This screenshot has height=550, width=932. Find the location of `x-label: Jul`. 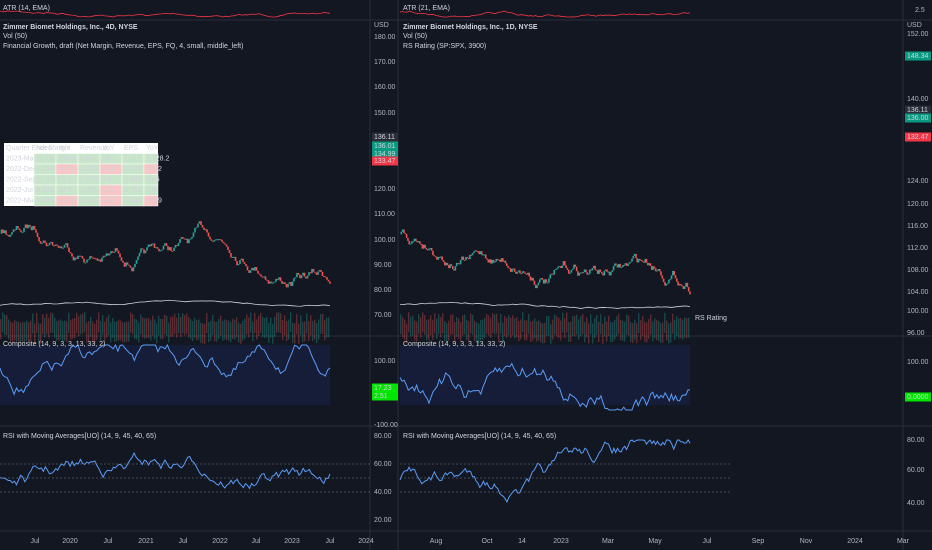

x-label: Jul is located at coordinates (35, 541).